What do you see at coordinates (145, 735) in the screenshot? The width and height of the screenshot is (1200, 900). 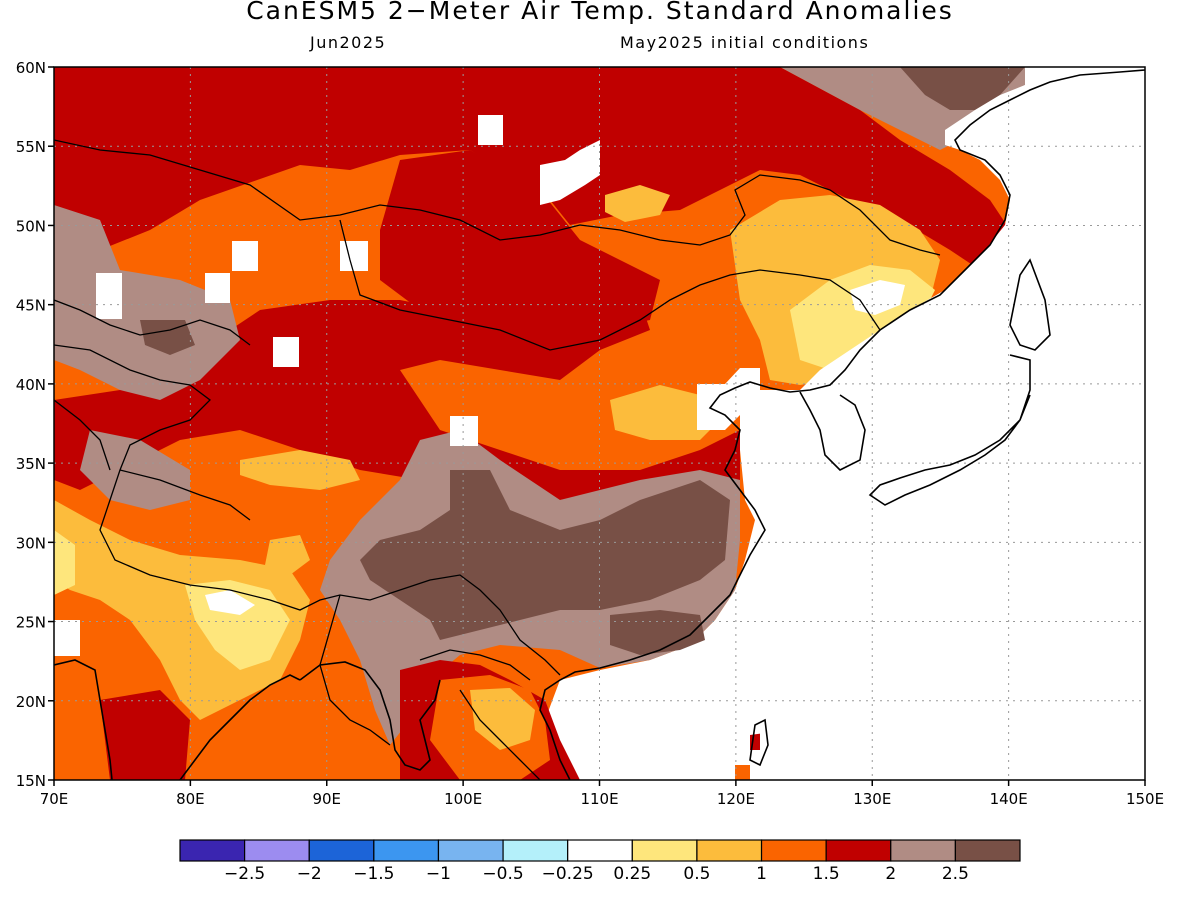 I see `region-red-india-south` at bounding box center [145, 735].